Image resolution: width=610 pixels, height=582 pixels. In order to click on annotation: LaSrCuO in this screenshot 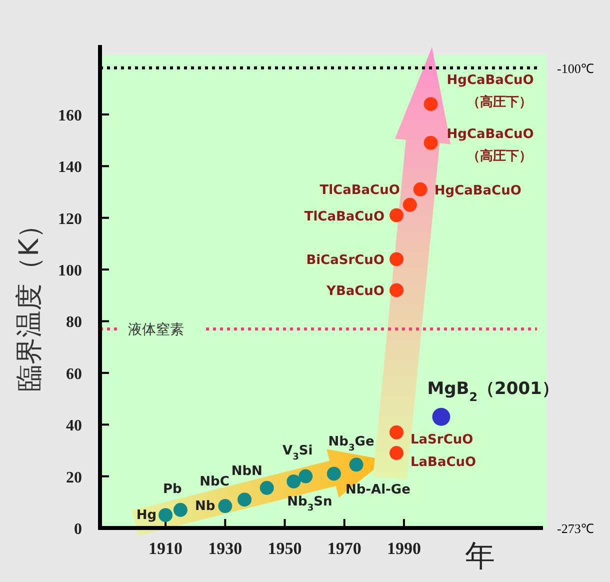, I will do `click(442, 440)`.